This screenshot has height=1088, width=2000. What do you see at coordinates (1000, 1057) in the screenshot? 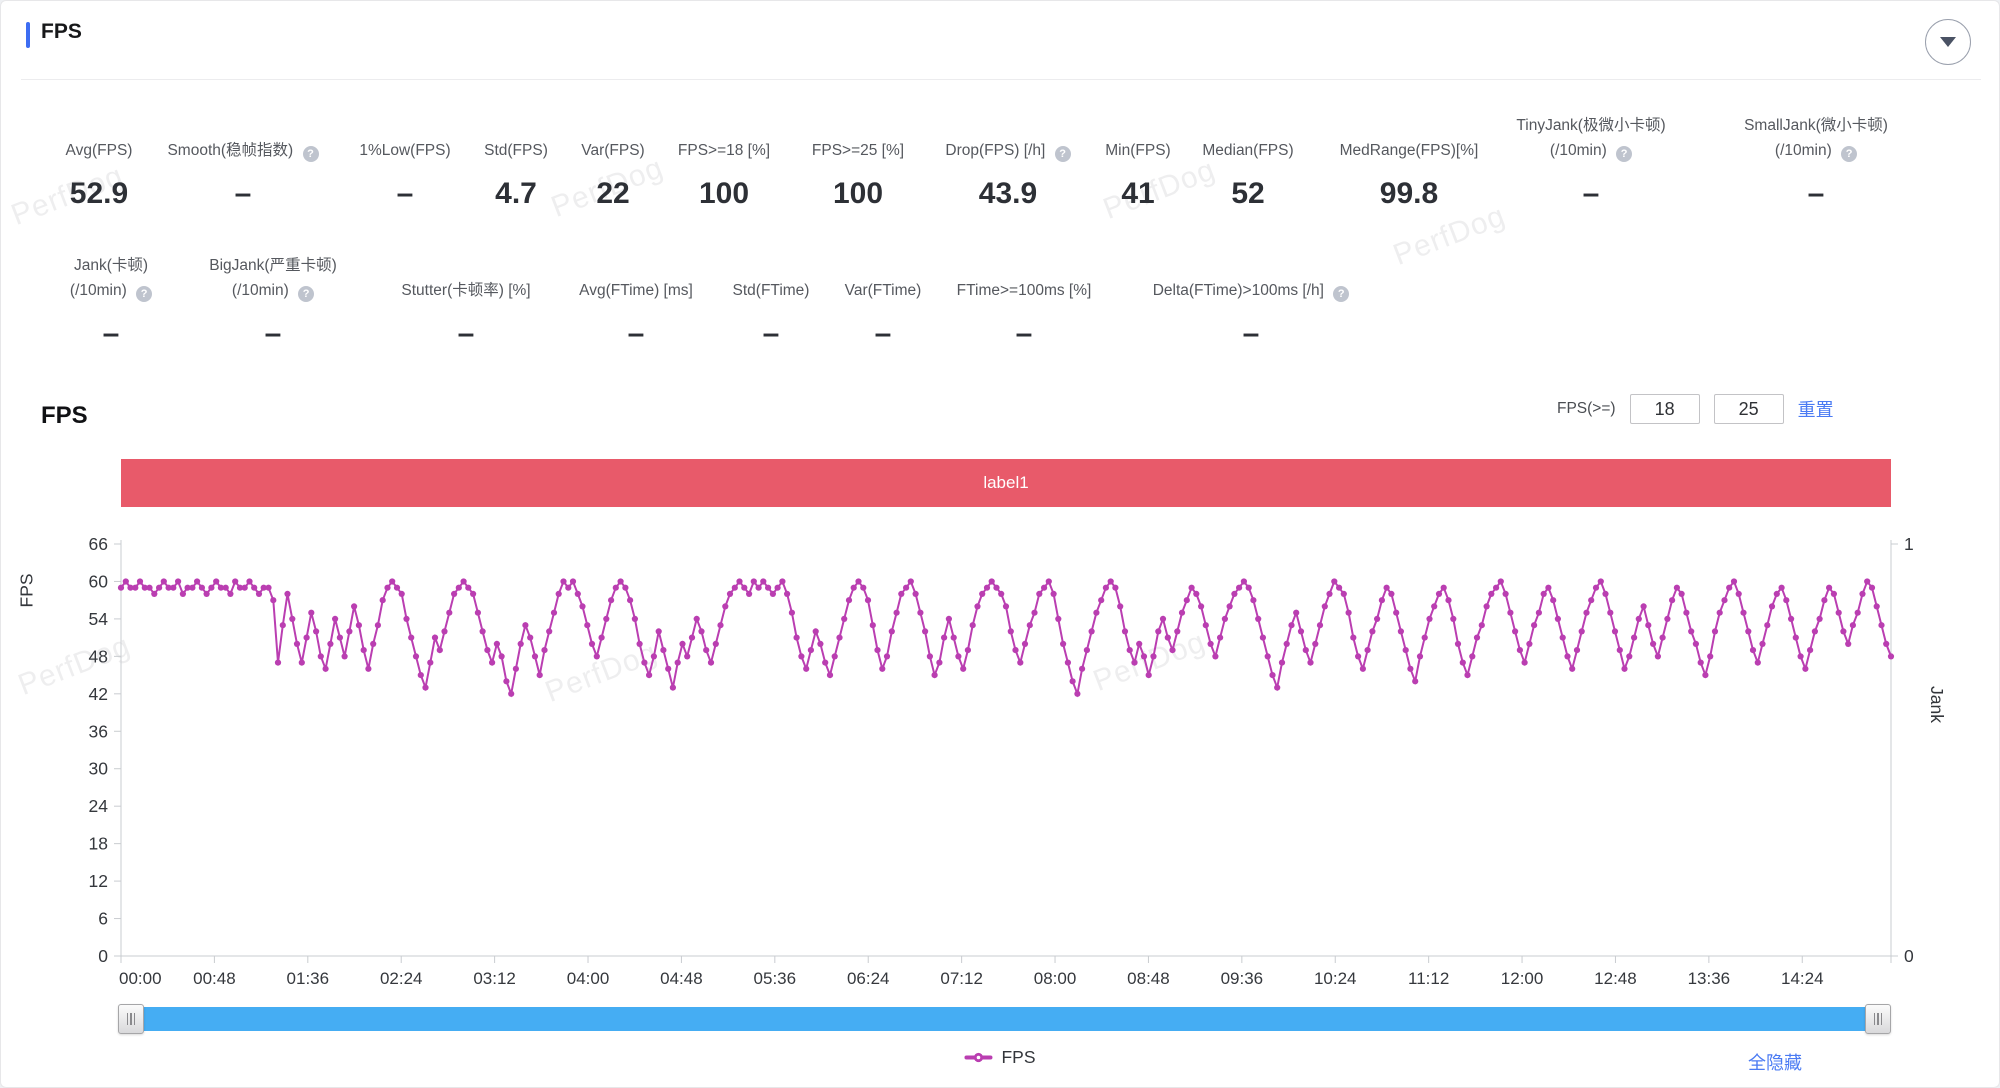
I see `legend-item-fps: FPS` at bounding box center [1000, 1057].